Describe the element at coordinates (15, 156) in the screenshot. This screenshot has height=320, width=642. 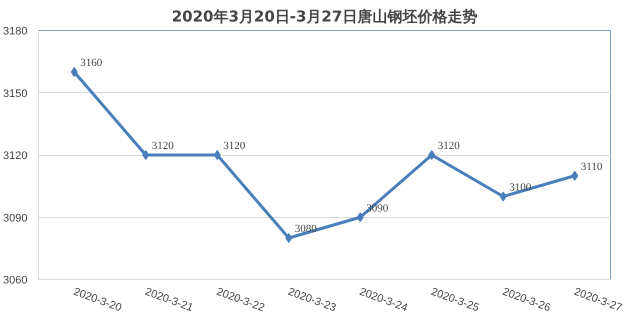
I see `y-tick-label: 3120` at that location.